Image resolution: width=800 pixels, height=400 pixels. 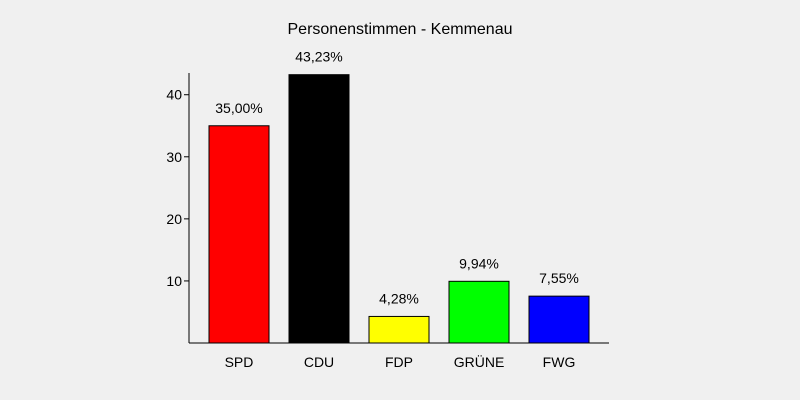 What do you see at coordinates (559, 362) in the screenshot?
I see `category-label-fwg: FWG` at bounding box center [559, 362].